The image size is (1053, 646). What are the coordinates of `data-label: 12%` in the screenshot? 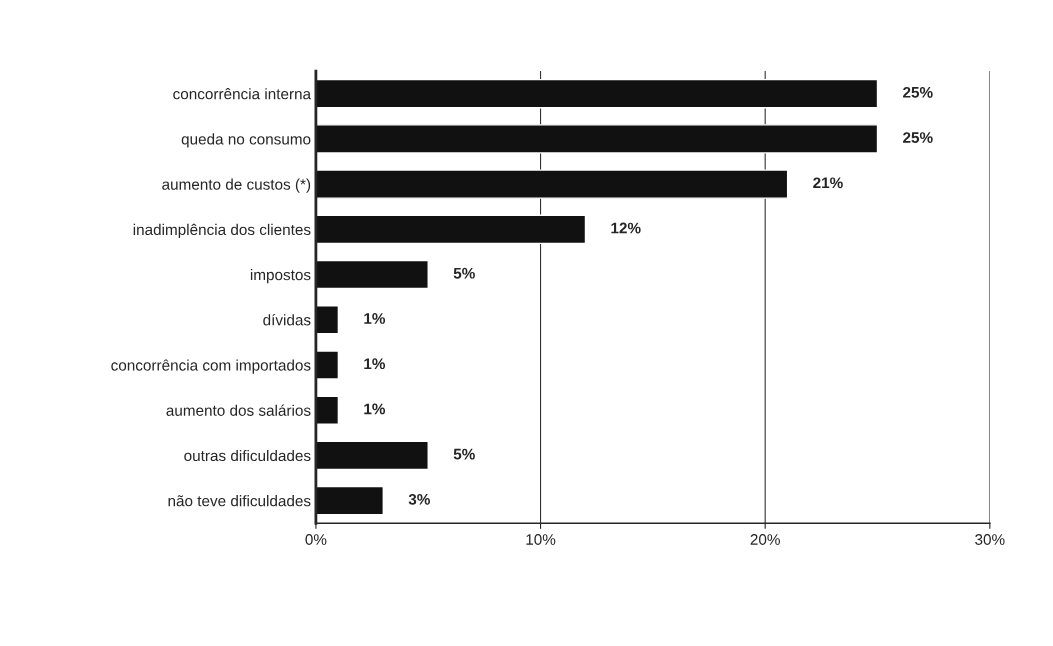 It's located at (626, 228).